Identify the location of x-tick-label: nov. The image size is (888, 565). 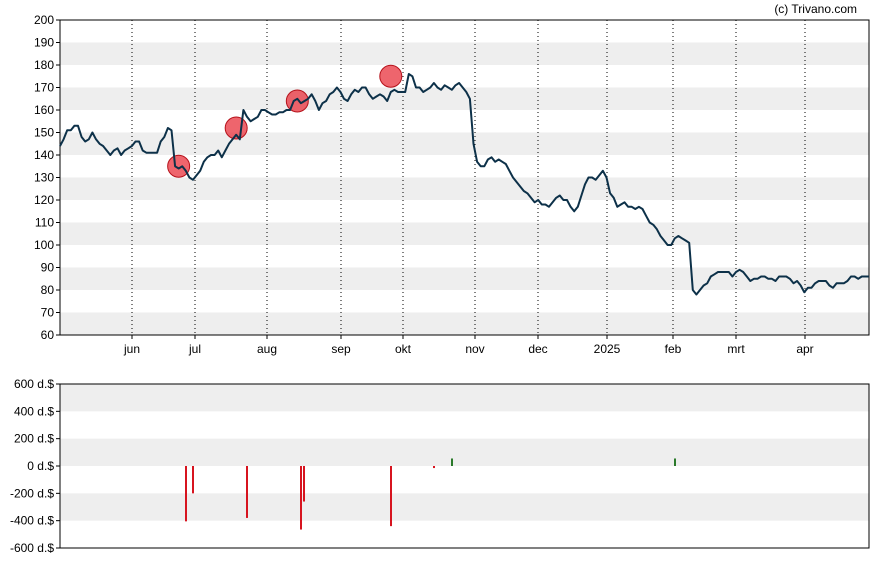
(474, 349).